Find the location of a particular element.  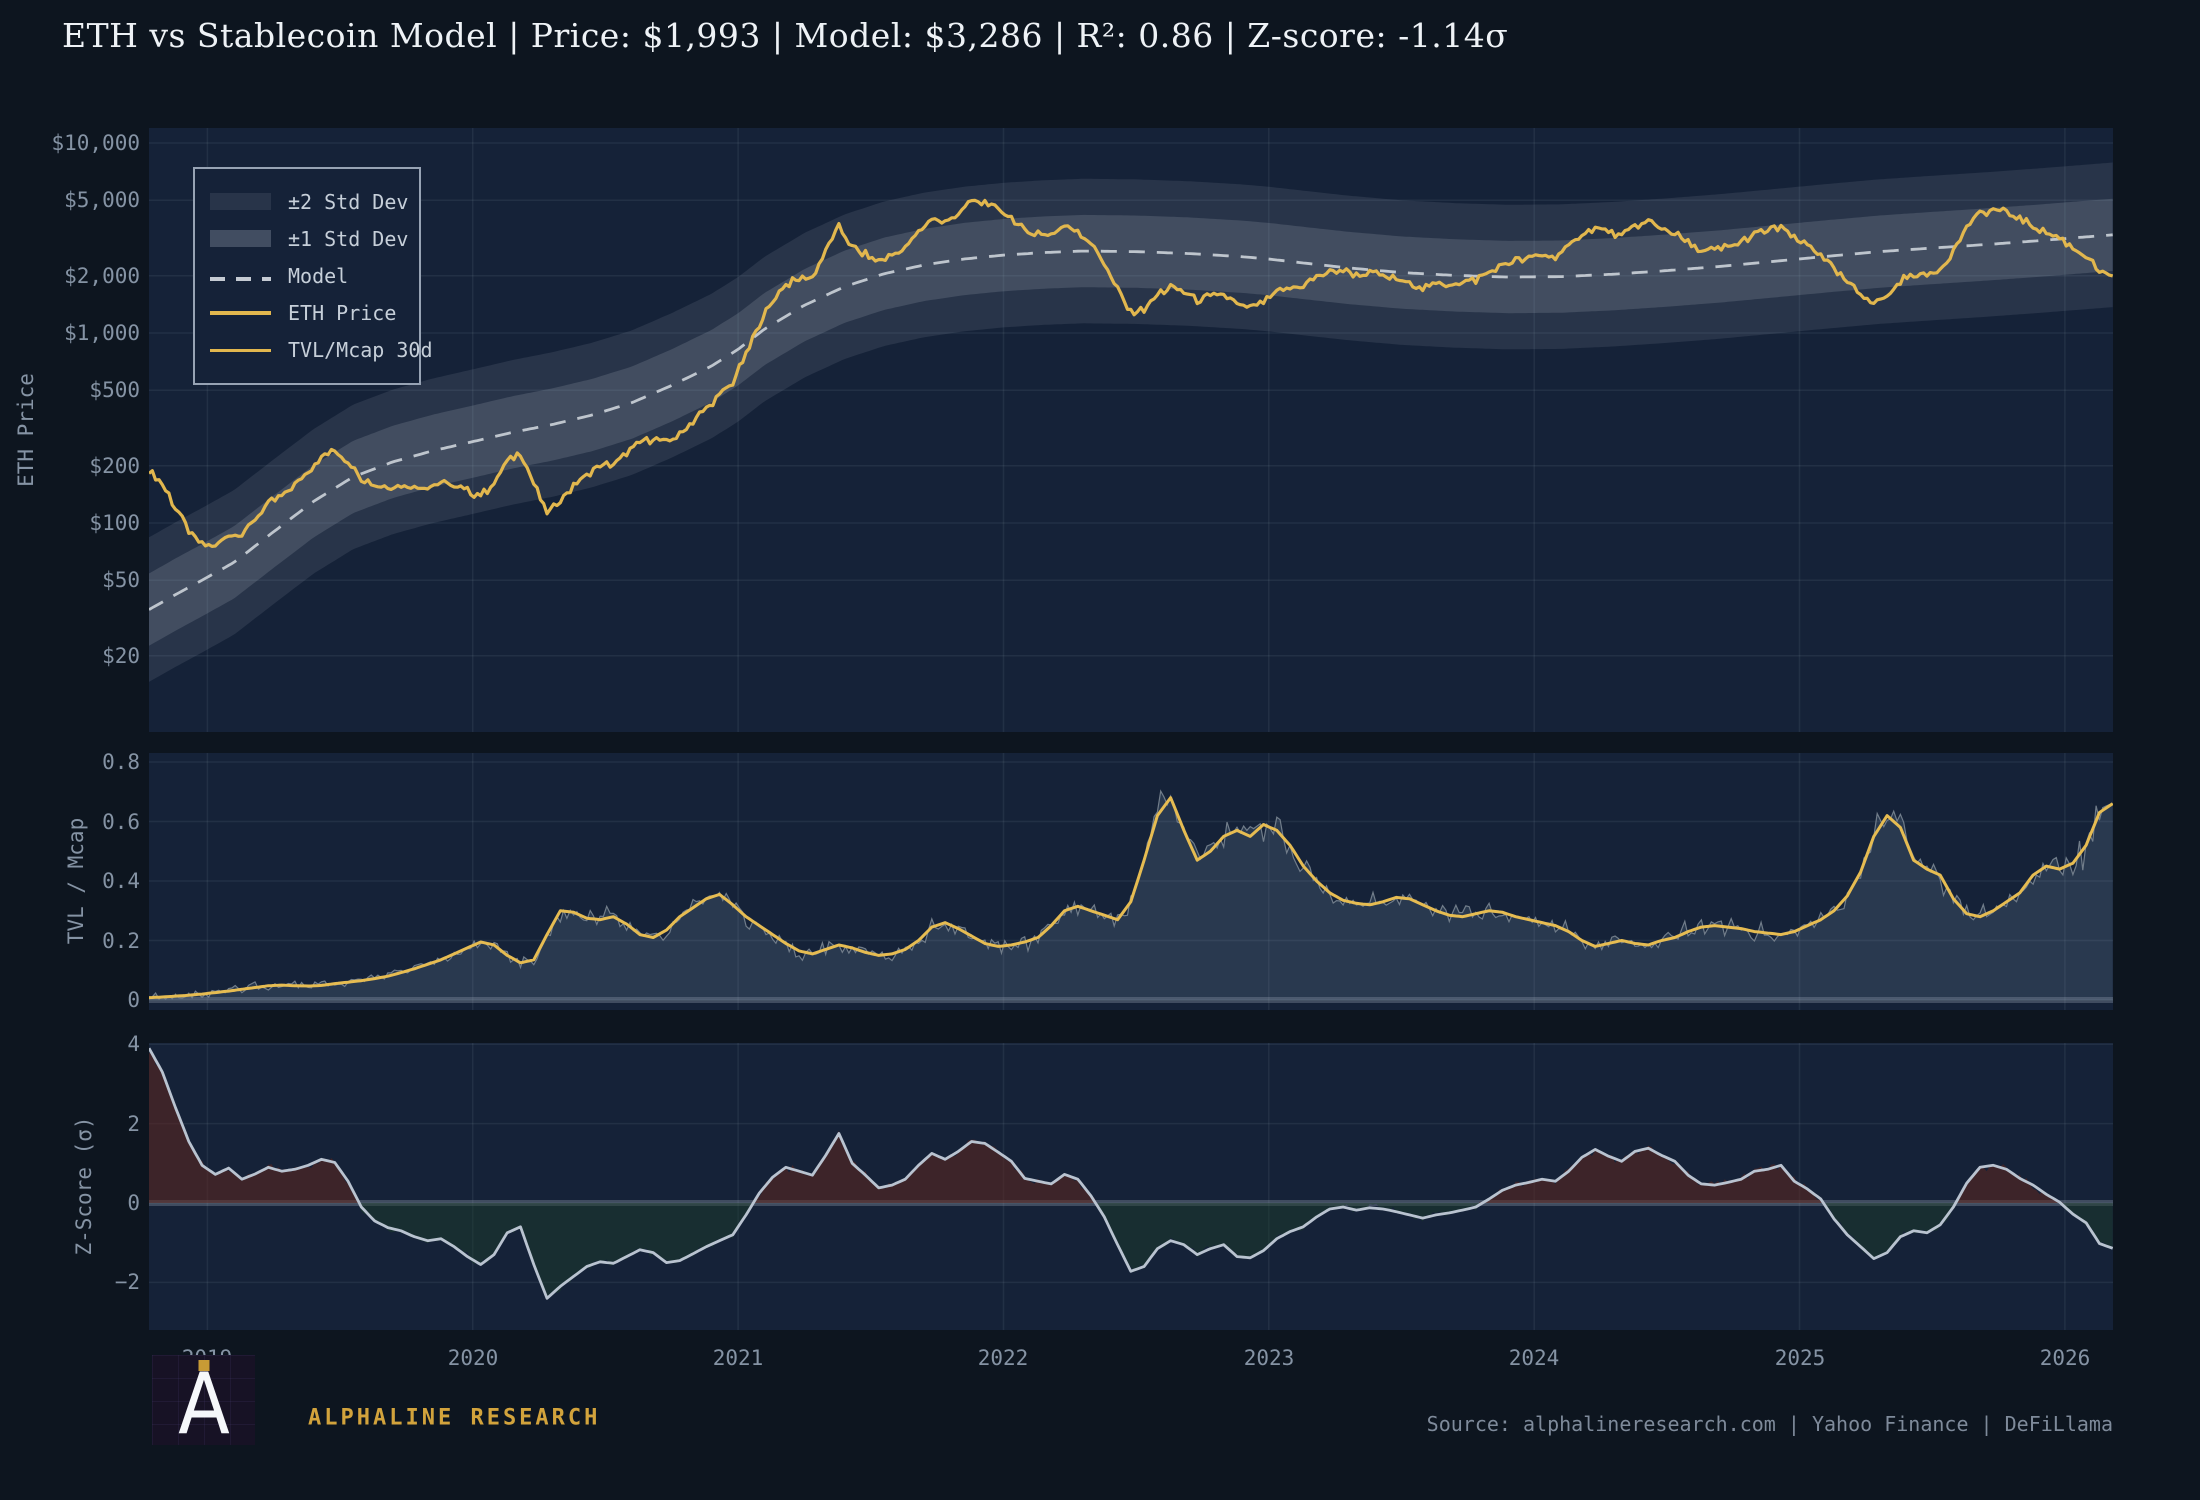

legend-item-tvl: TVL/Mcap 30d is located at coordinates (314, 350).